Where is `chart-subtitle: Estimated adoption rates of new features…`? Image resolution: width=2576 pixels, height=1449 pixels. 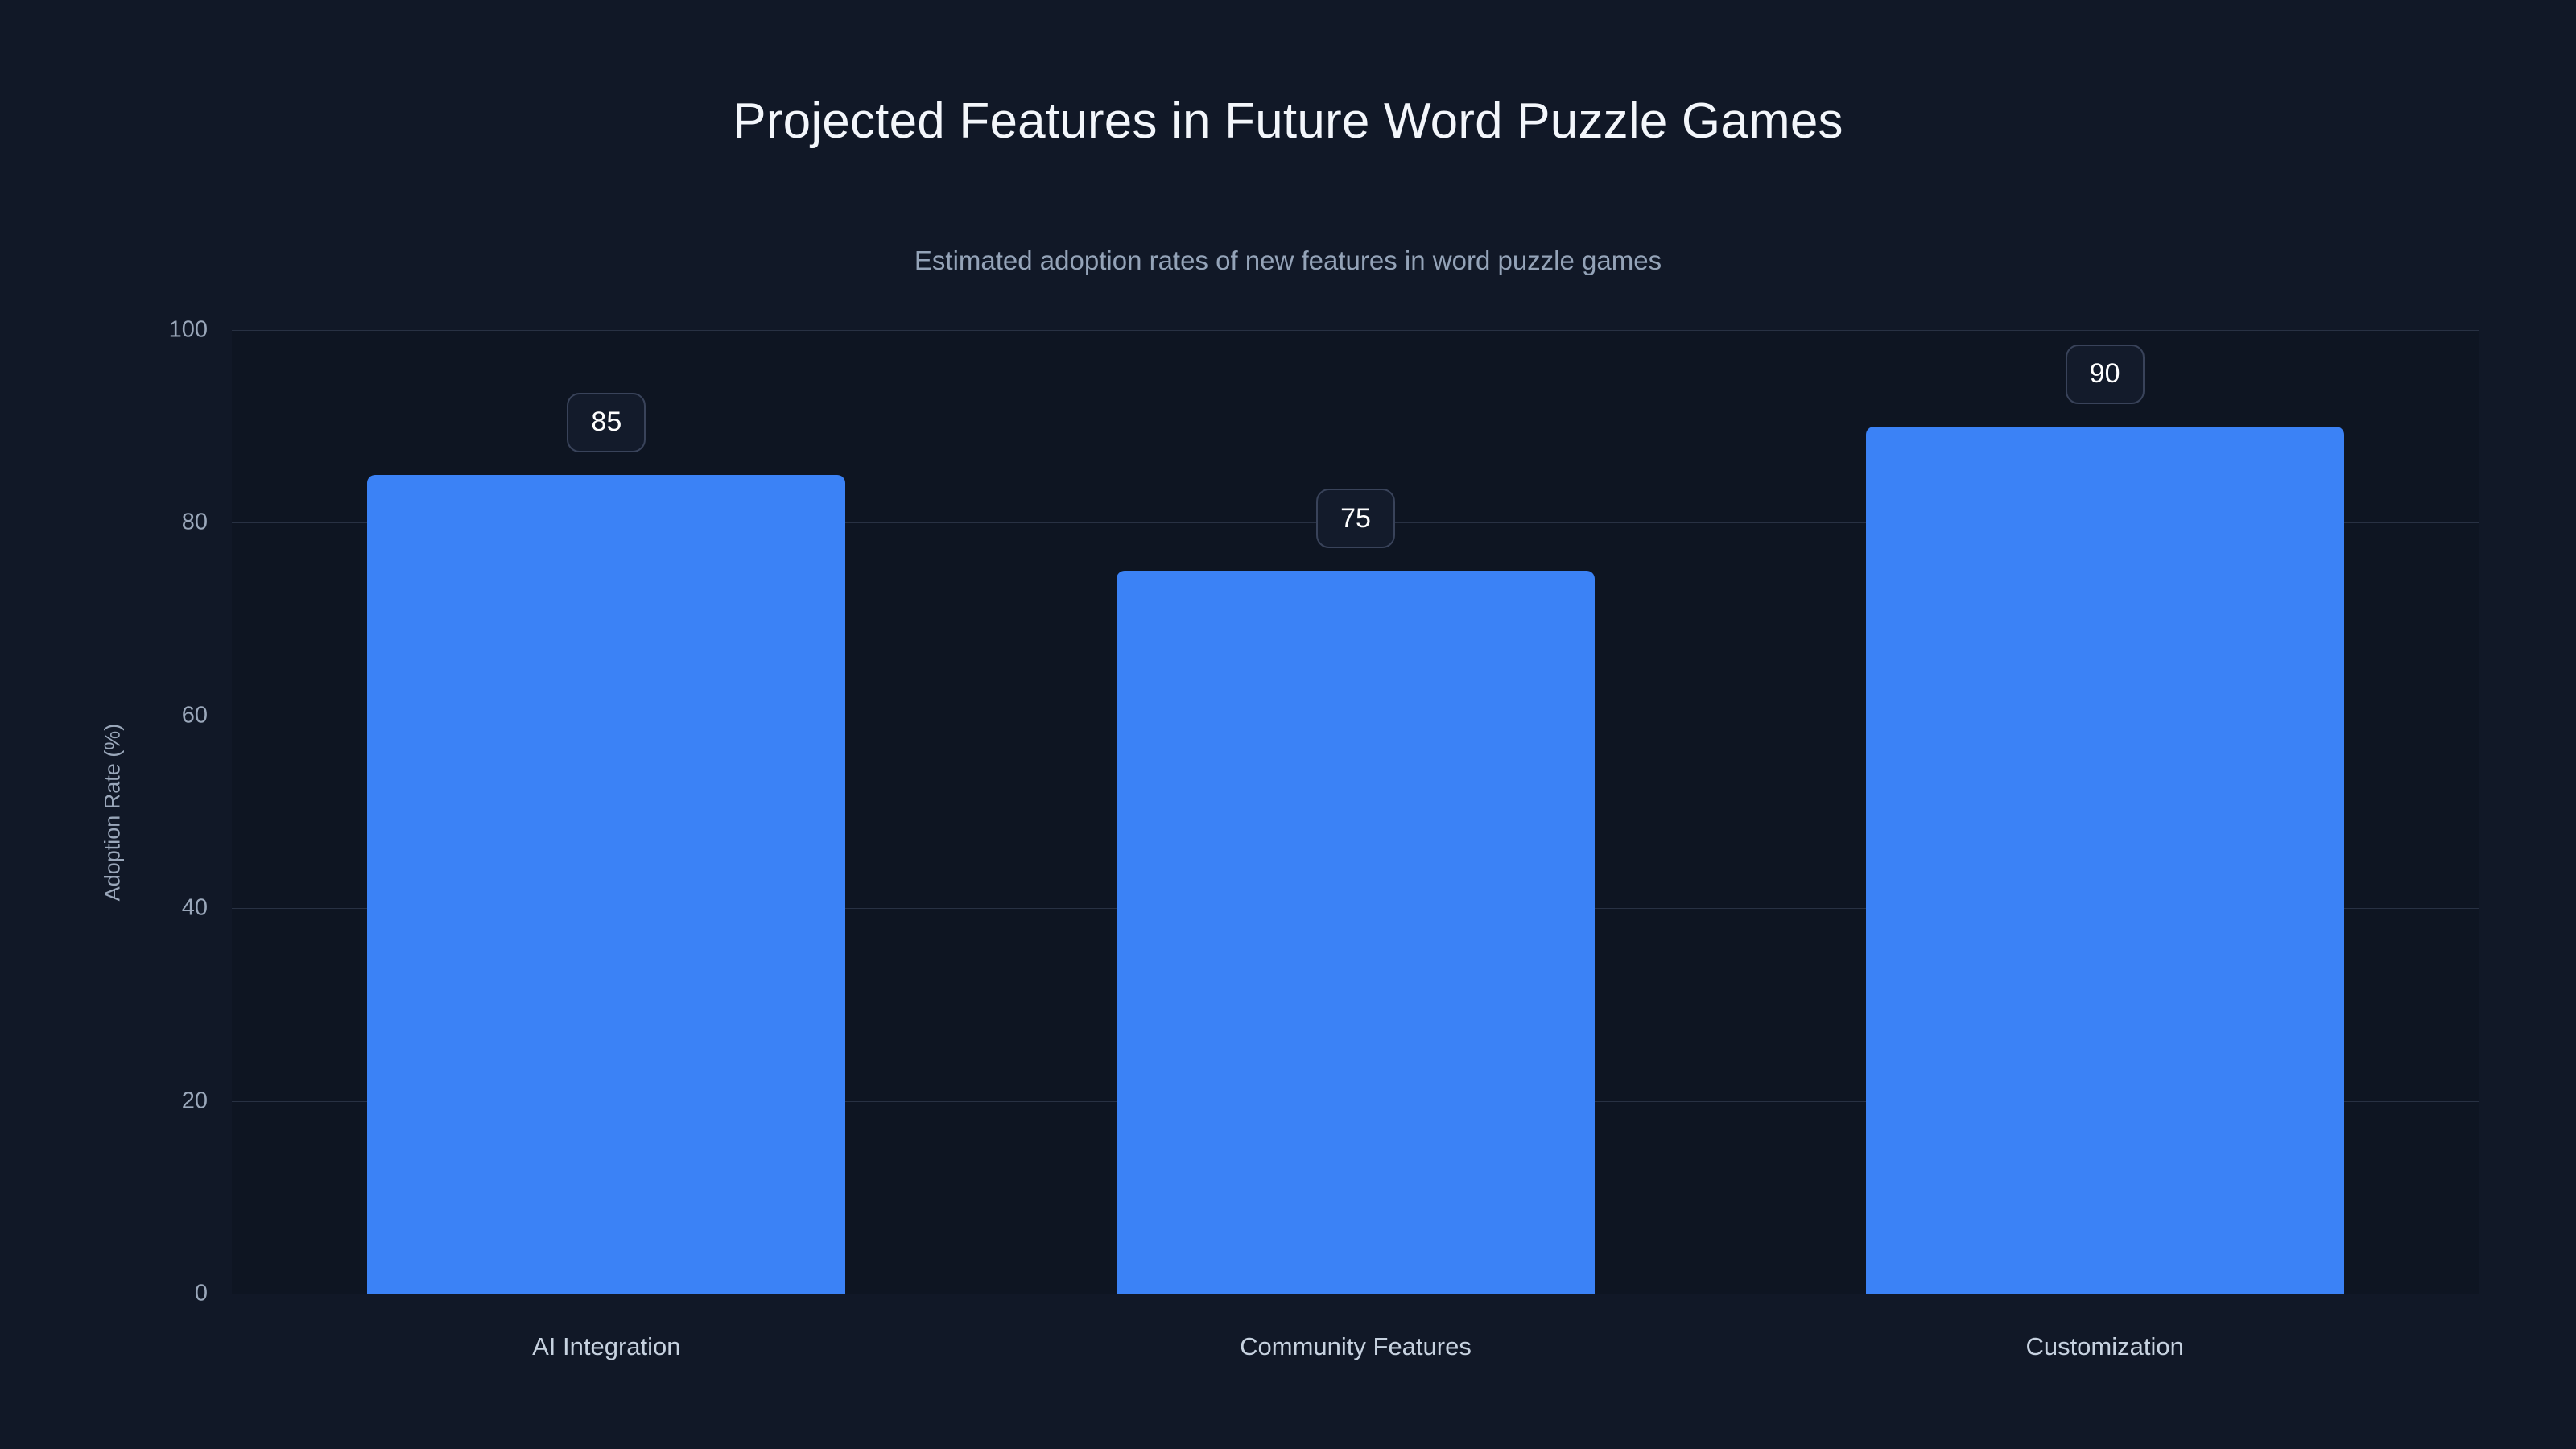
chart-subtitle: Estimated adoption rates of new features… is located at coordinates (1288, 260).